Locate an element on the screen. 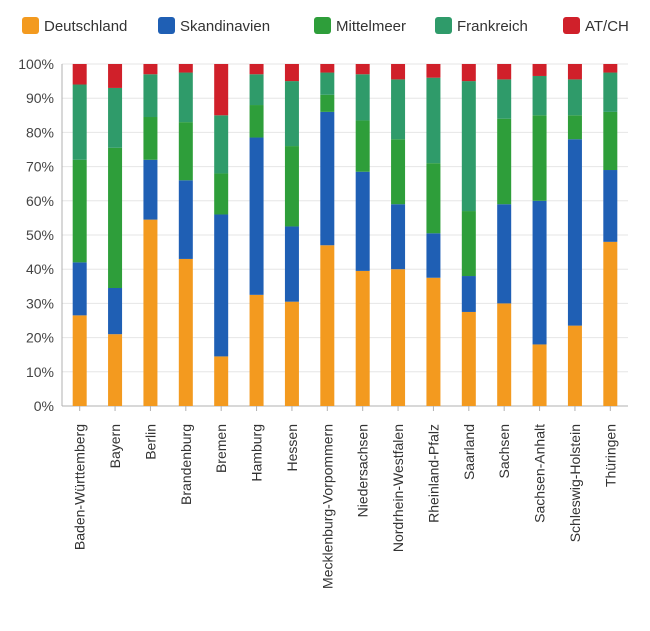  y-tick-label: 80% is located at coordinates (40, 132).